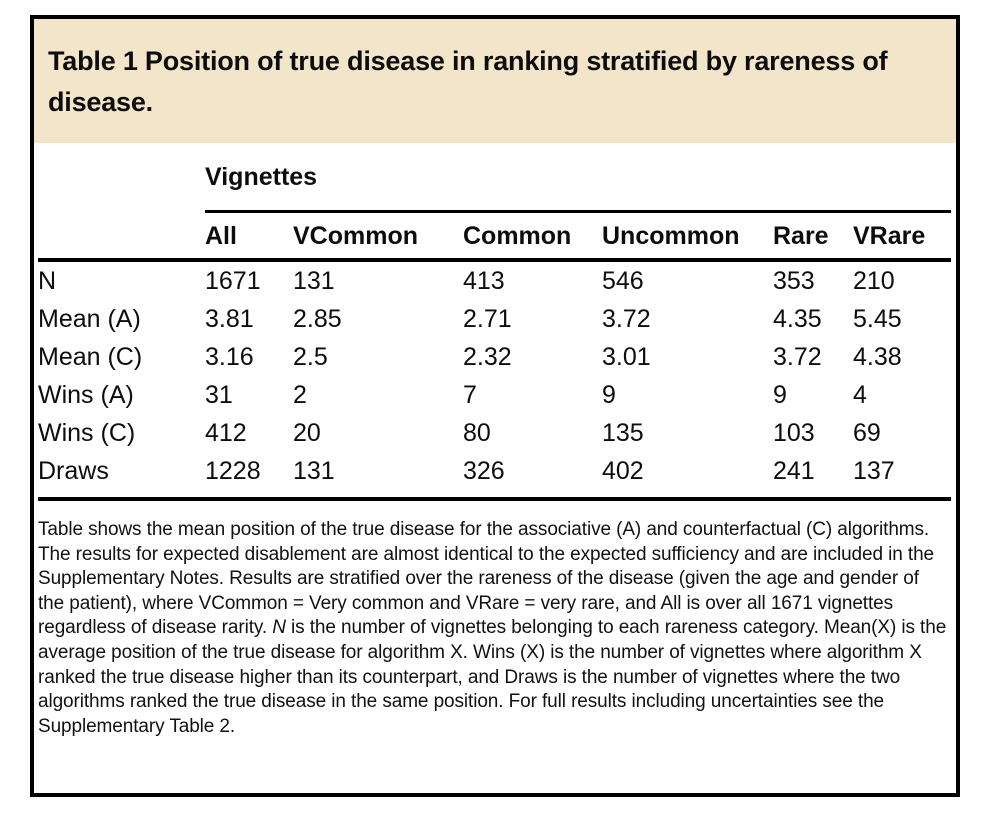  I want to click on table-cell: 241, so click(813, 476).